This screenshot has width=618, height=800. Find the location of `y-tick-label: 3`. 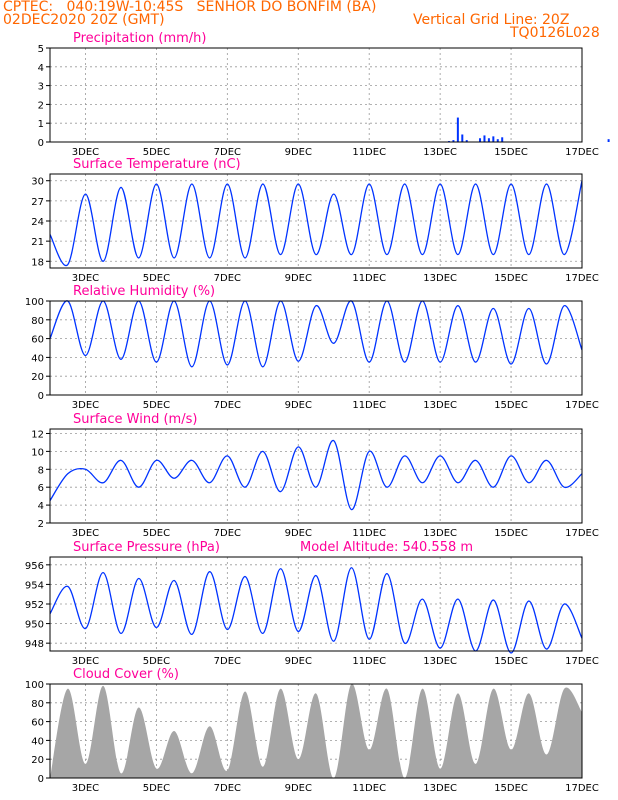

y-tick-label: 3 is located at coordinates (41, 87).